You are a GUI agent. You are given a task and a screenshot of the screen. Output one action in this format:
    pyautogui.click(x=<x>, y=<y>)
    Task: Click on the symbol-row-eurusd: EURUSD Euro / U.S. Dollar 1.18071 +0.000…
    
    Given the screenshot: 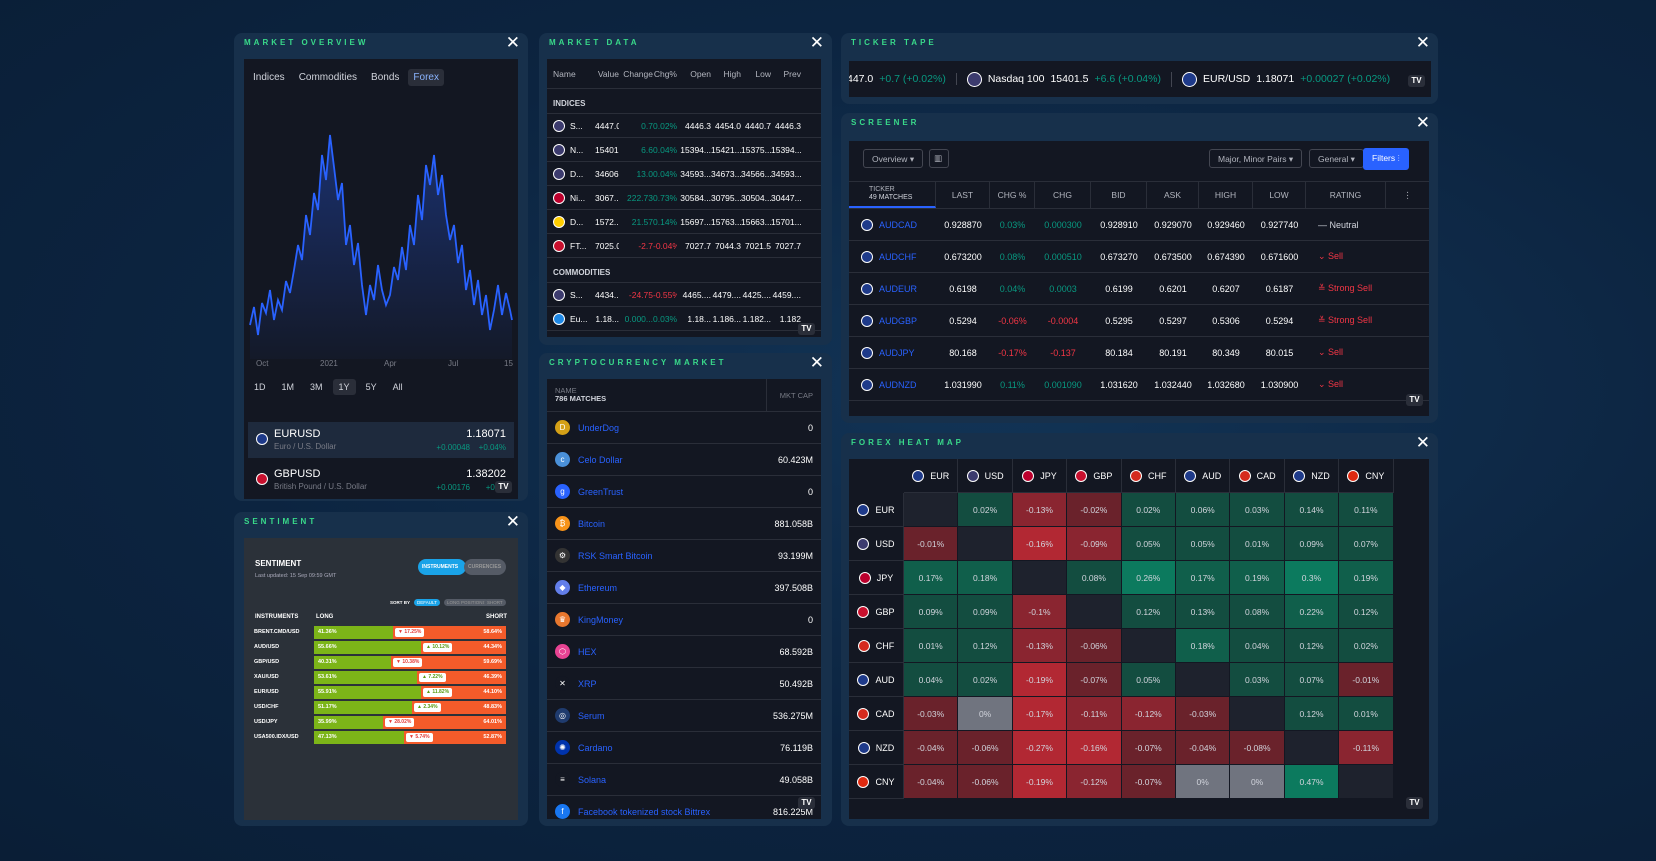 What is the action you would take?
    pyautogui.click(x=381, y=440)
    